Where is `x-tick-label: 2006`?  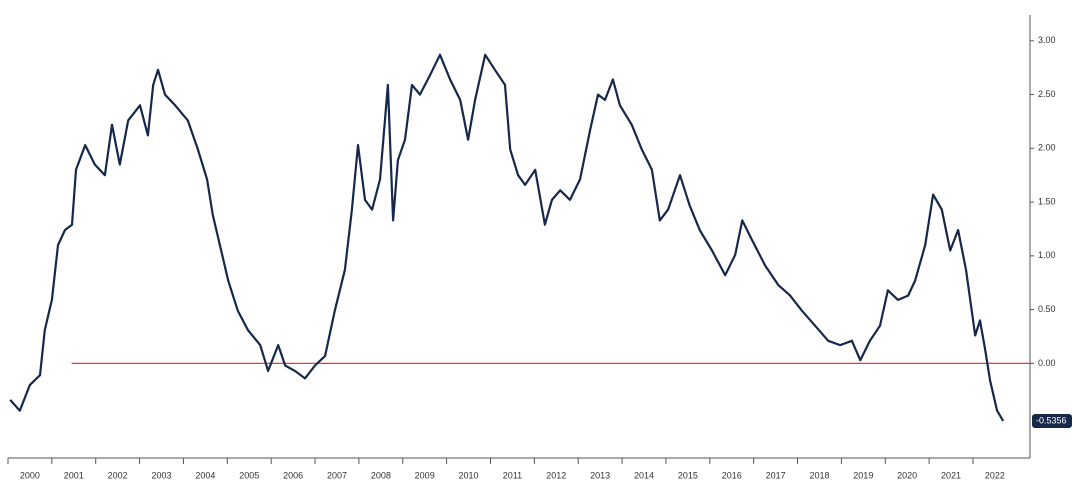 x-tick-label: 2006 is located at coordinates (293, 475).